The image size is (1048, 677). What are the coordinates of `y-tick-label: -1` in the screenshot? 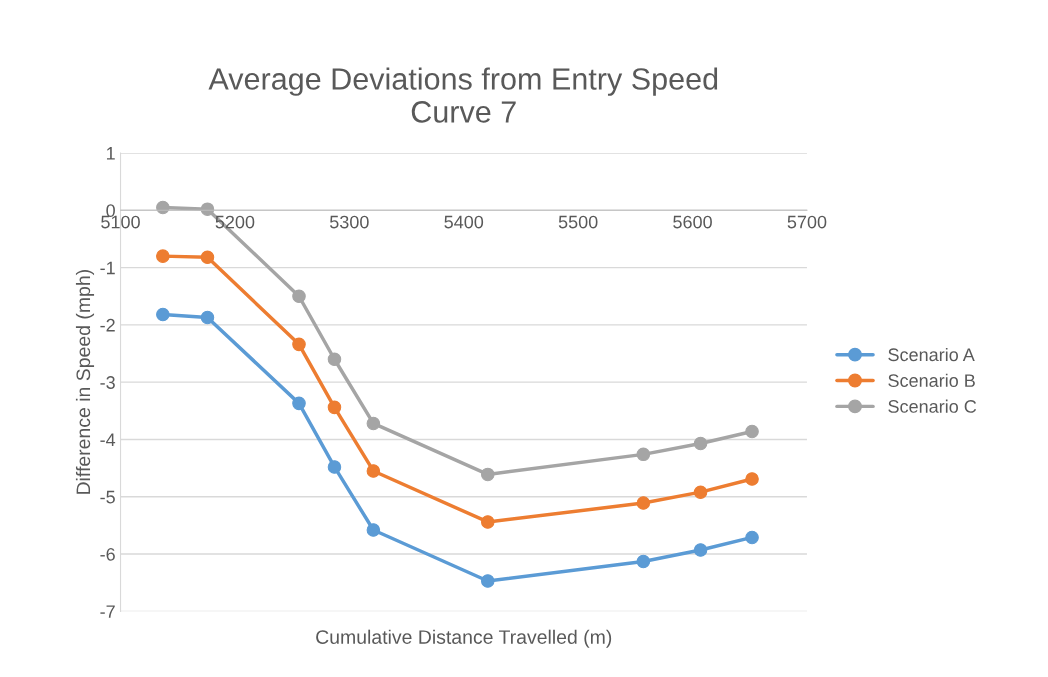 It's located at (107, 268).